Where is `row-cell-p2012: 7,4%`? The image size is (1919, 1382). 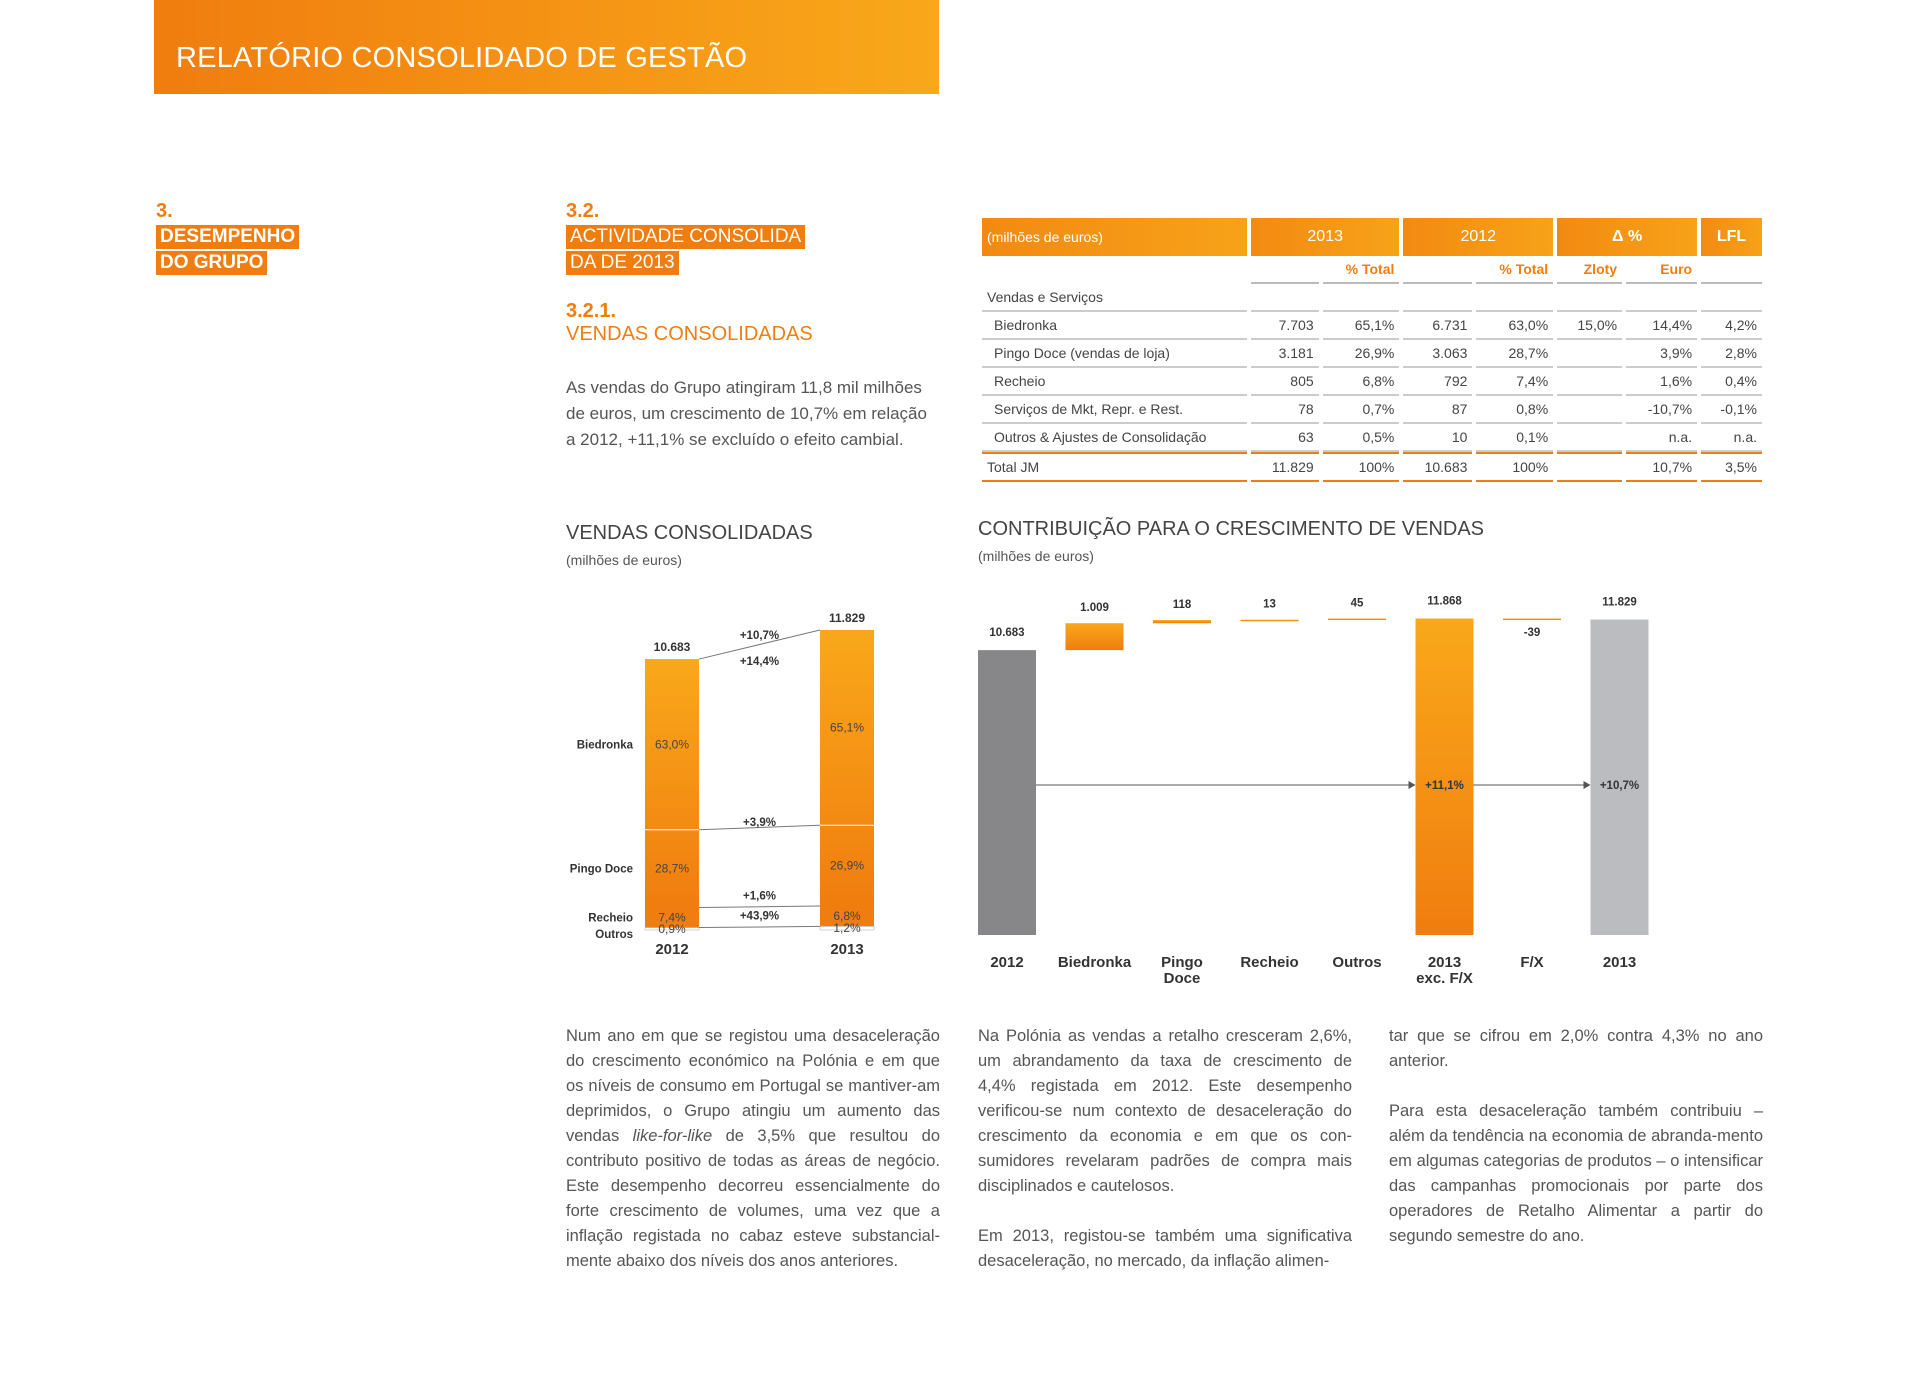
row-cell-p2012: 7,4% is located at coordinates (1515, 382).